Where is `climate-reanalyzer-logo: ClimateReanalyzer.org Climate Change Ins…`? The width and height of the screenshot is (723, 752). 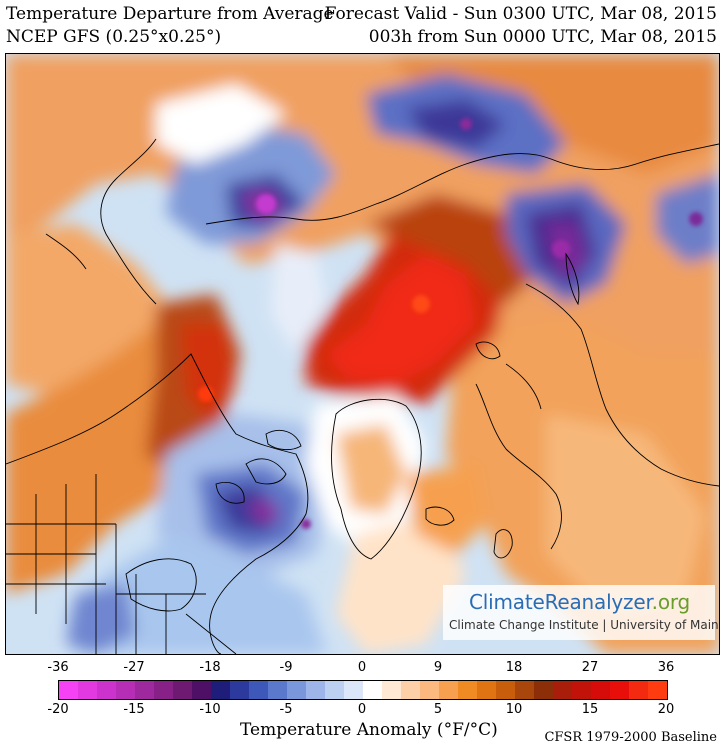
climate-reanalyzer-logo: ClimateReanalyzer.org Climate Change Ins… is located at coordinates (581, 612).